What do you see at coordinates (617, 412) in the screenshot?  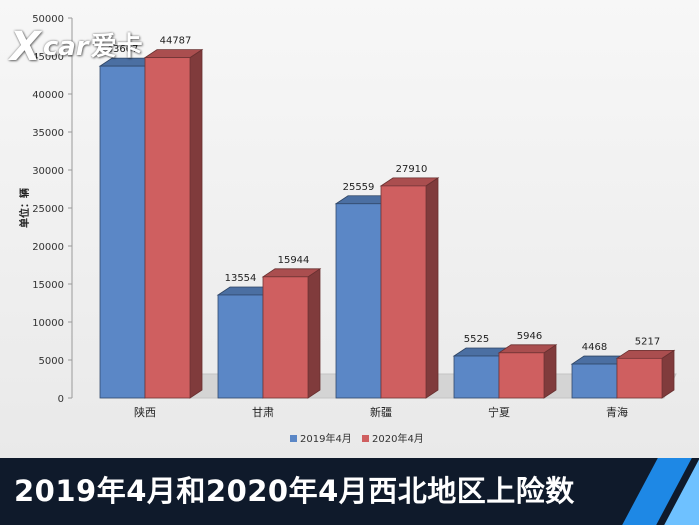 I see `x-tick-label: 青海` at bounding box center [617, 412].